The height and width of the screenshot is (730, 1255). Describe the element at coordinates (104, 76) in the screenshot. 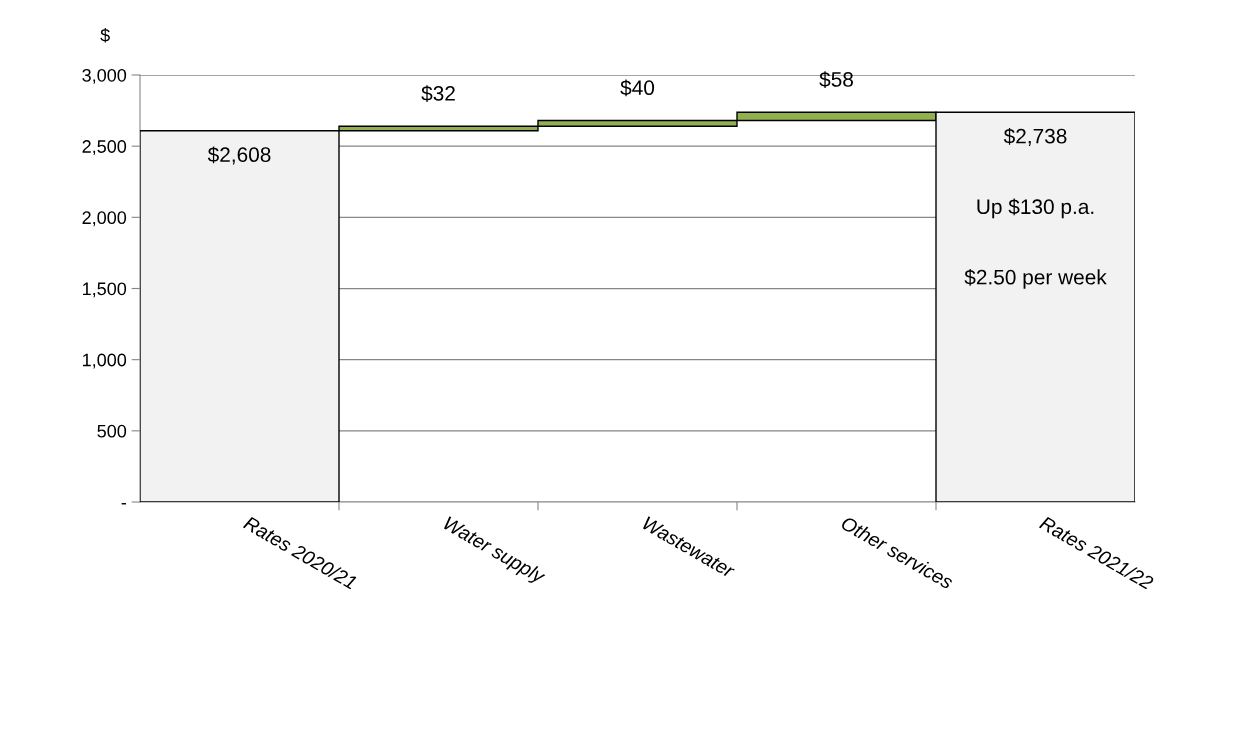

I see `y-tick-label: 3,000` at that location.